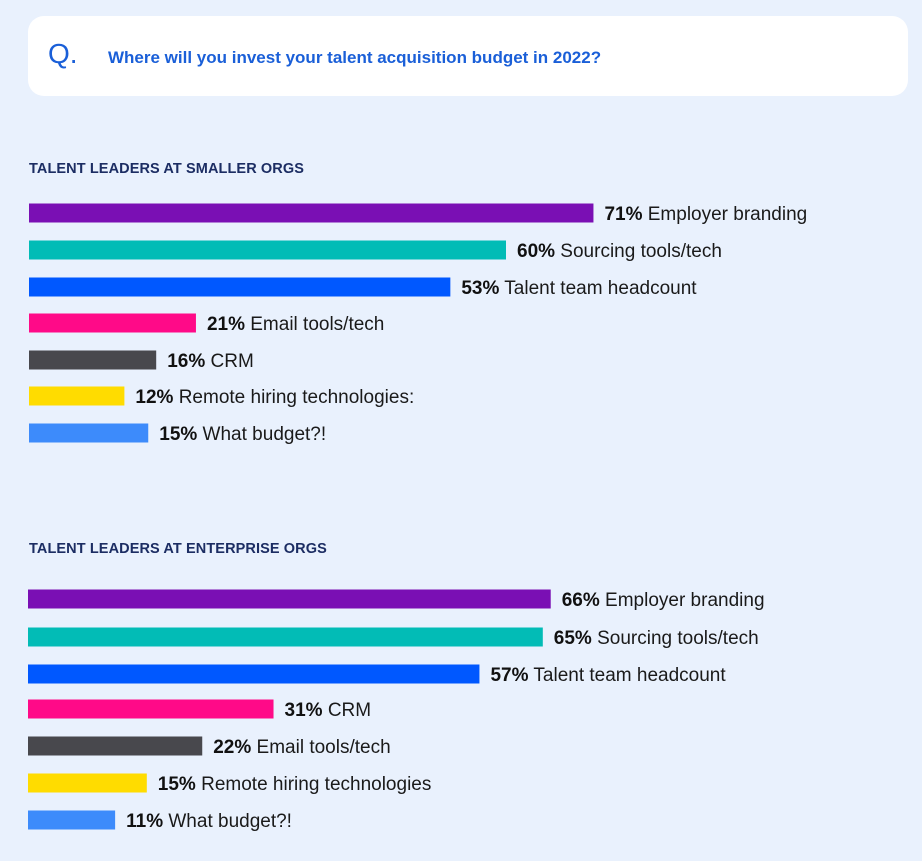 This screenshot has width=922, height=861. I want to click on bar-label-enterprise-1: 65% Sourcing tools/tech, so click(656, 638).